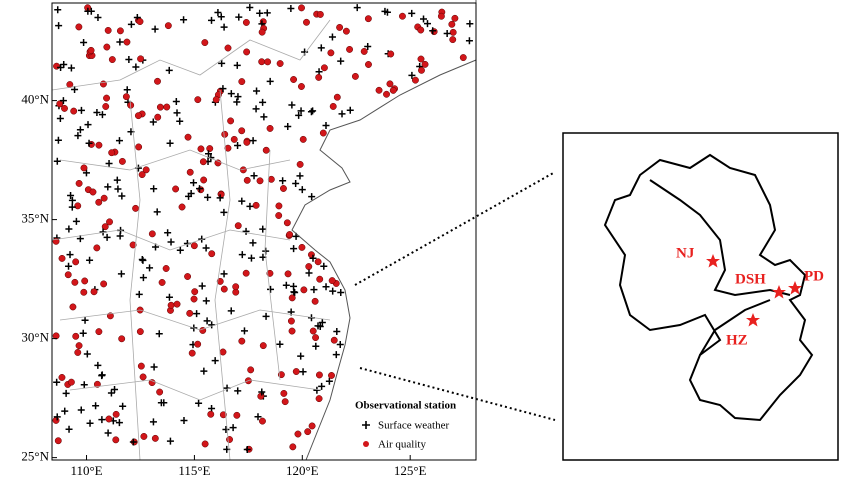 Image resolution: width=850 pixels, height=490 pixels. What do you see at coordinates (708, 287) in the screenshot?
I see `inset-outline` at bounding box center [708, 287].